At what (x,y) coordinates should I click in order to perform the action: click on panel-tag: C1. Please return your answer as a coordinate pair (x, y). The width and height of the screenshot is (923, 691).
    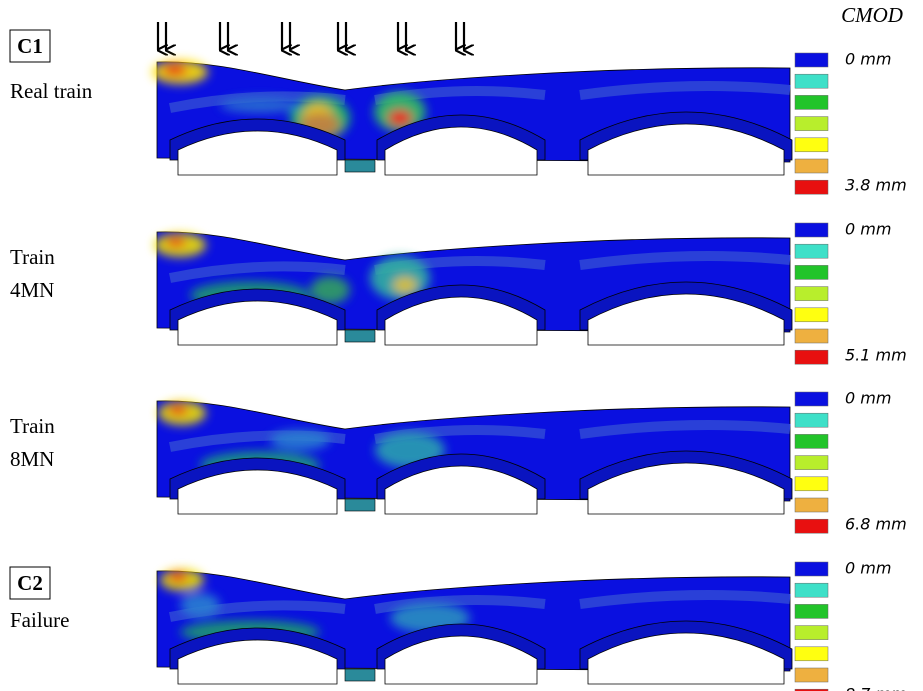
    Looking at the image, I should click on (30, 46).